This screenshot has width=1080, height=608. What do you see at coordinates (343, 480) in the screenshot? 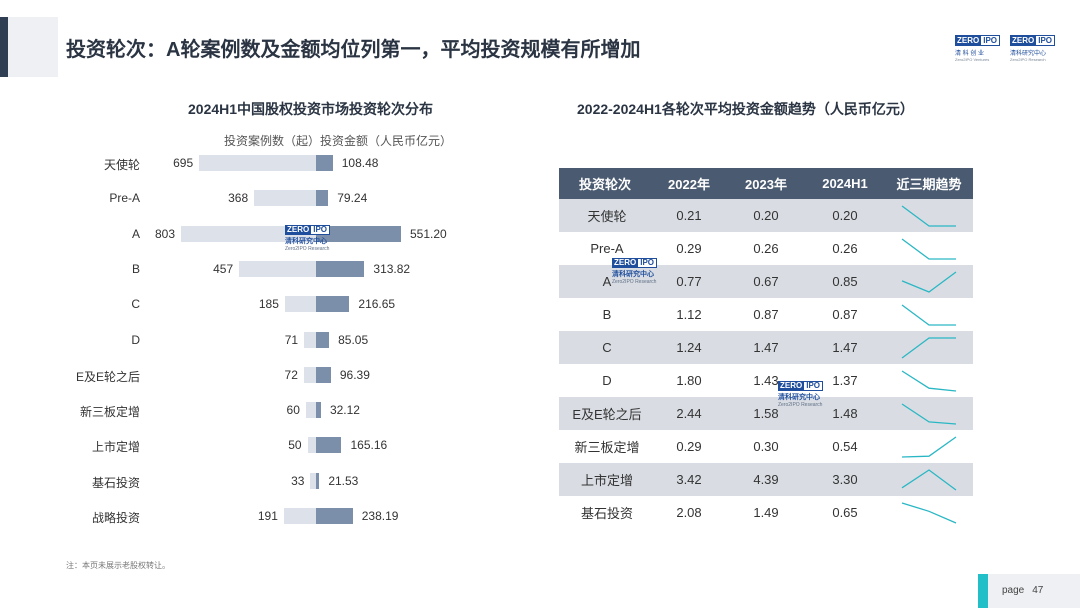
I see `amount-value-label: 21.53` at bounding box center [343, 480].